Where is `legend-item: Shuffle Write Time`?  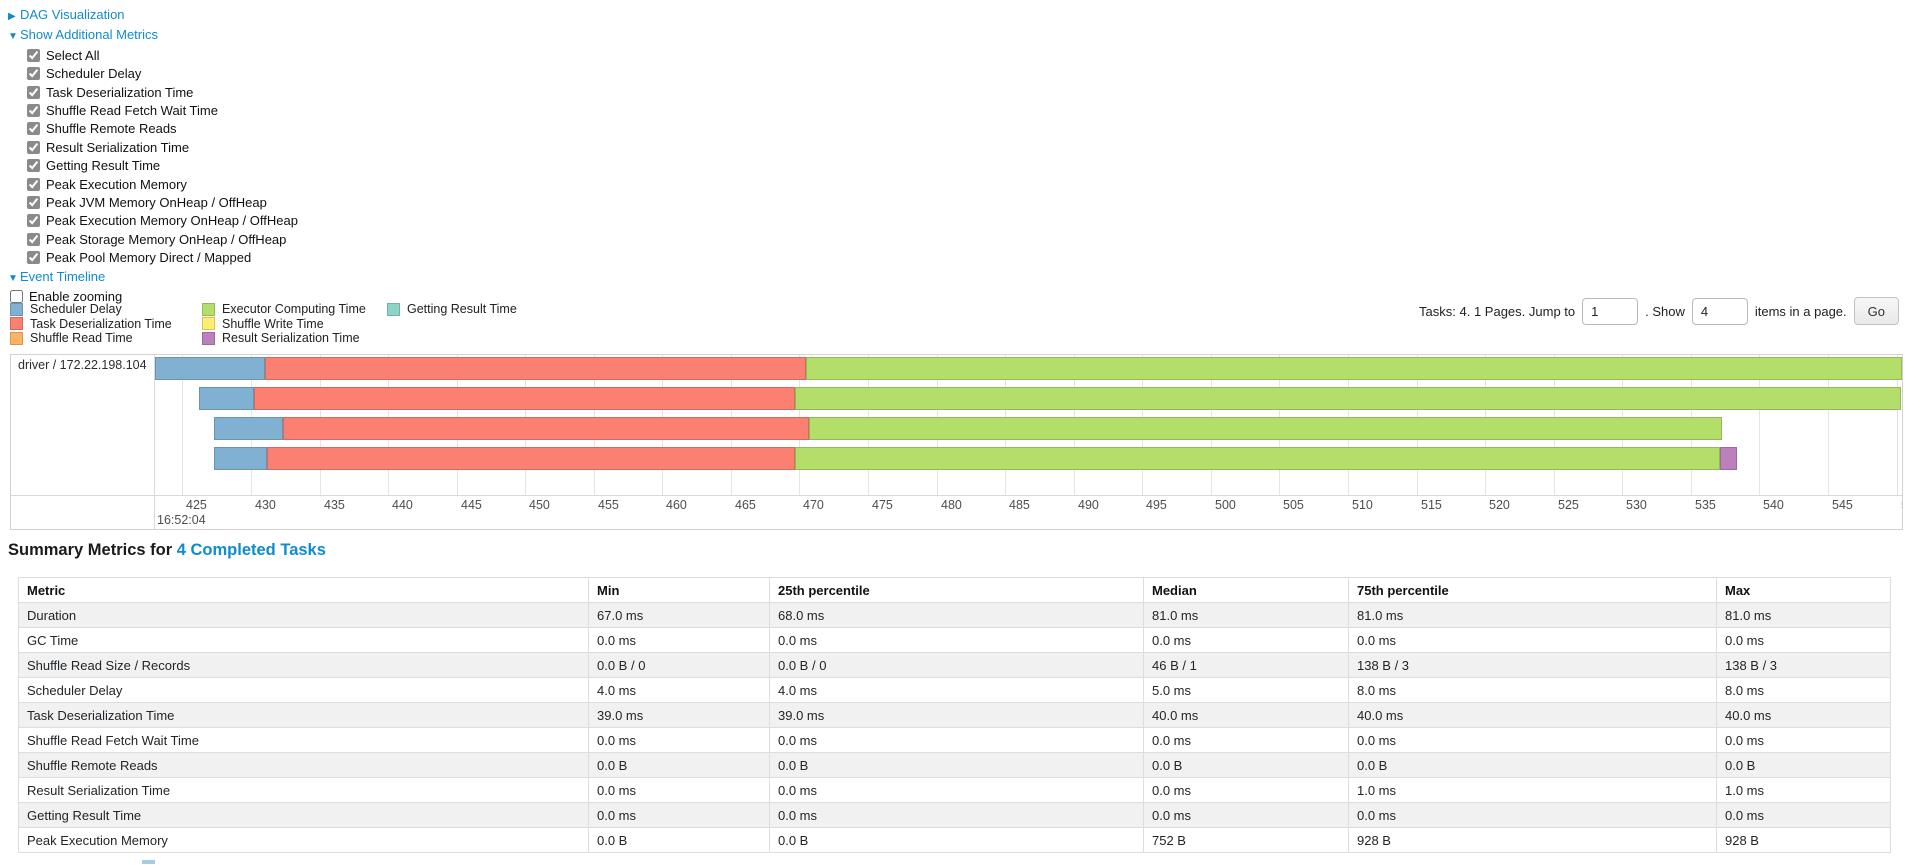 legend-item: Shuffle Write Time is located at coordinates (284, 324).